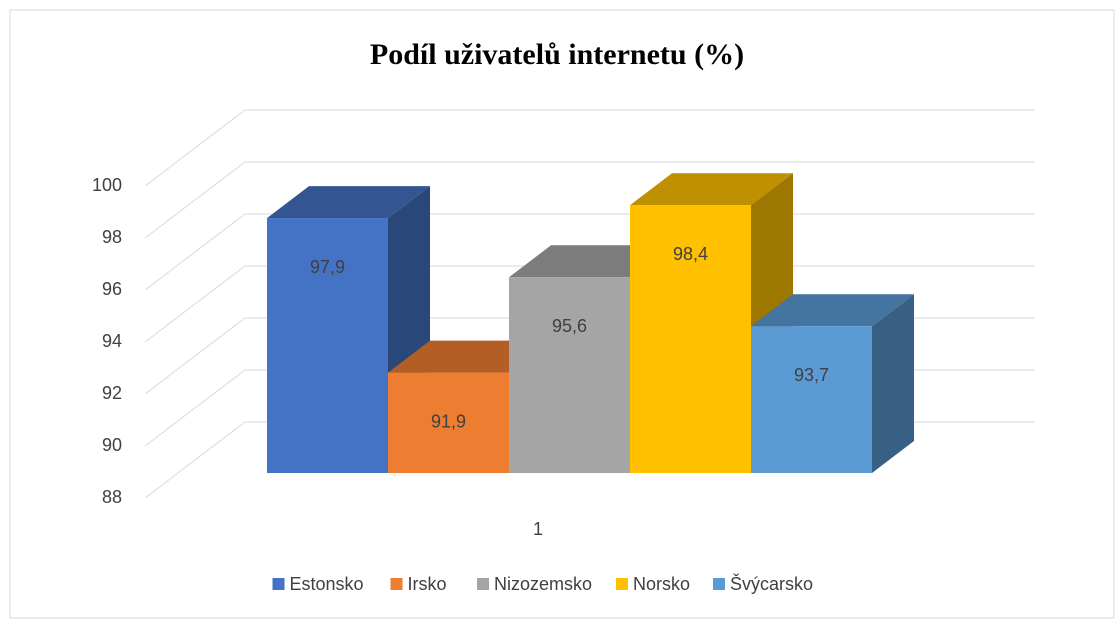 The image size is (1115, 619). I want to click on value-label: 95,6, so click(569, 326).